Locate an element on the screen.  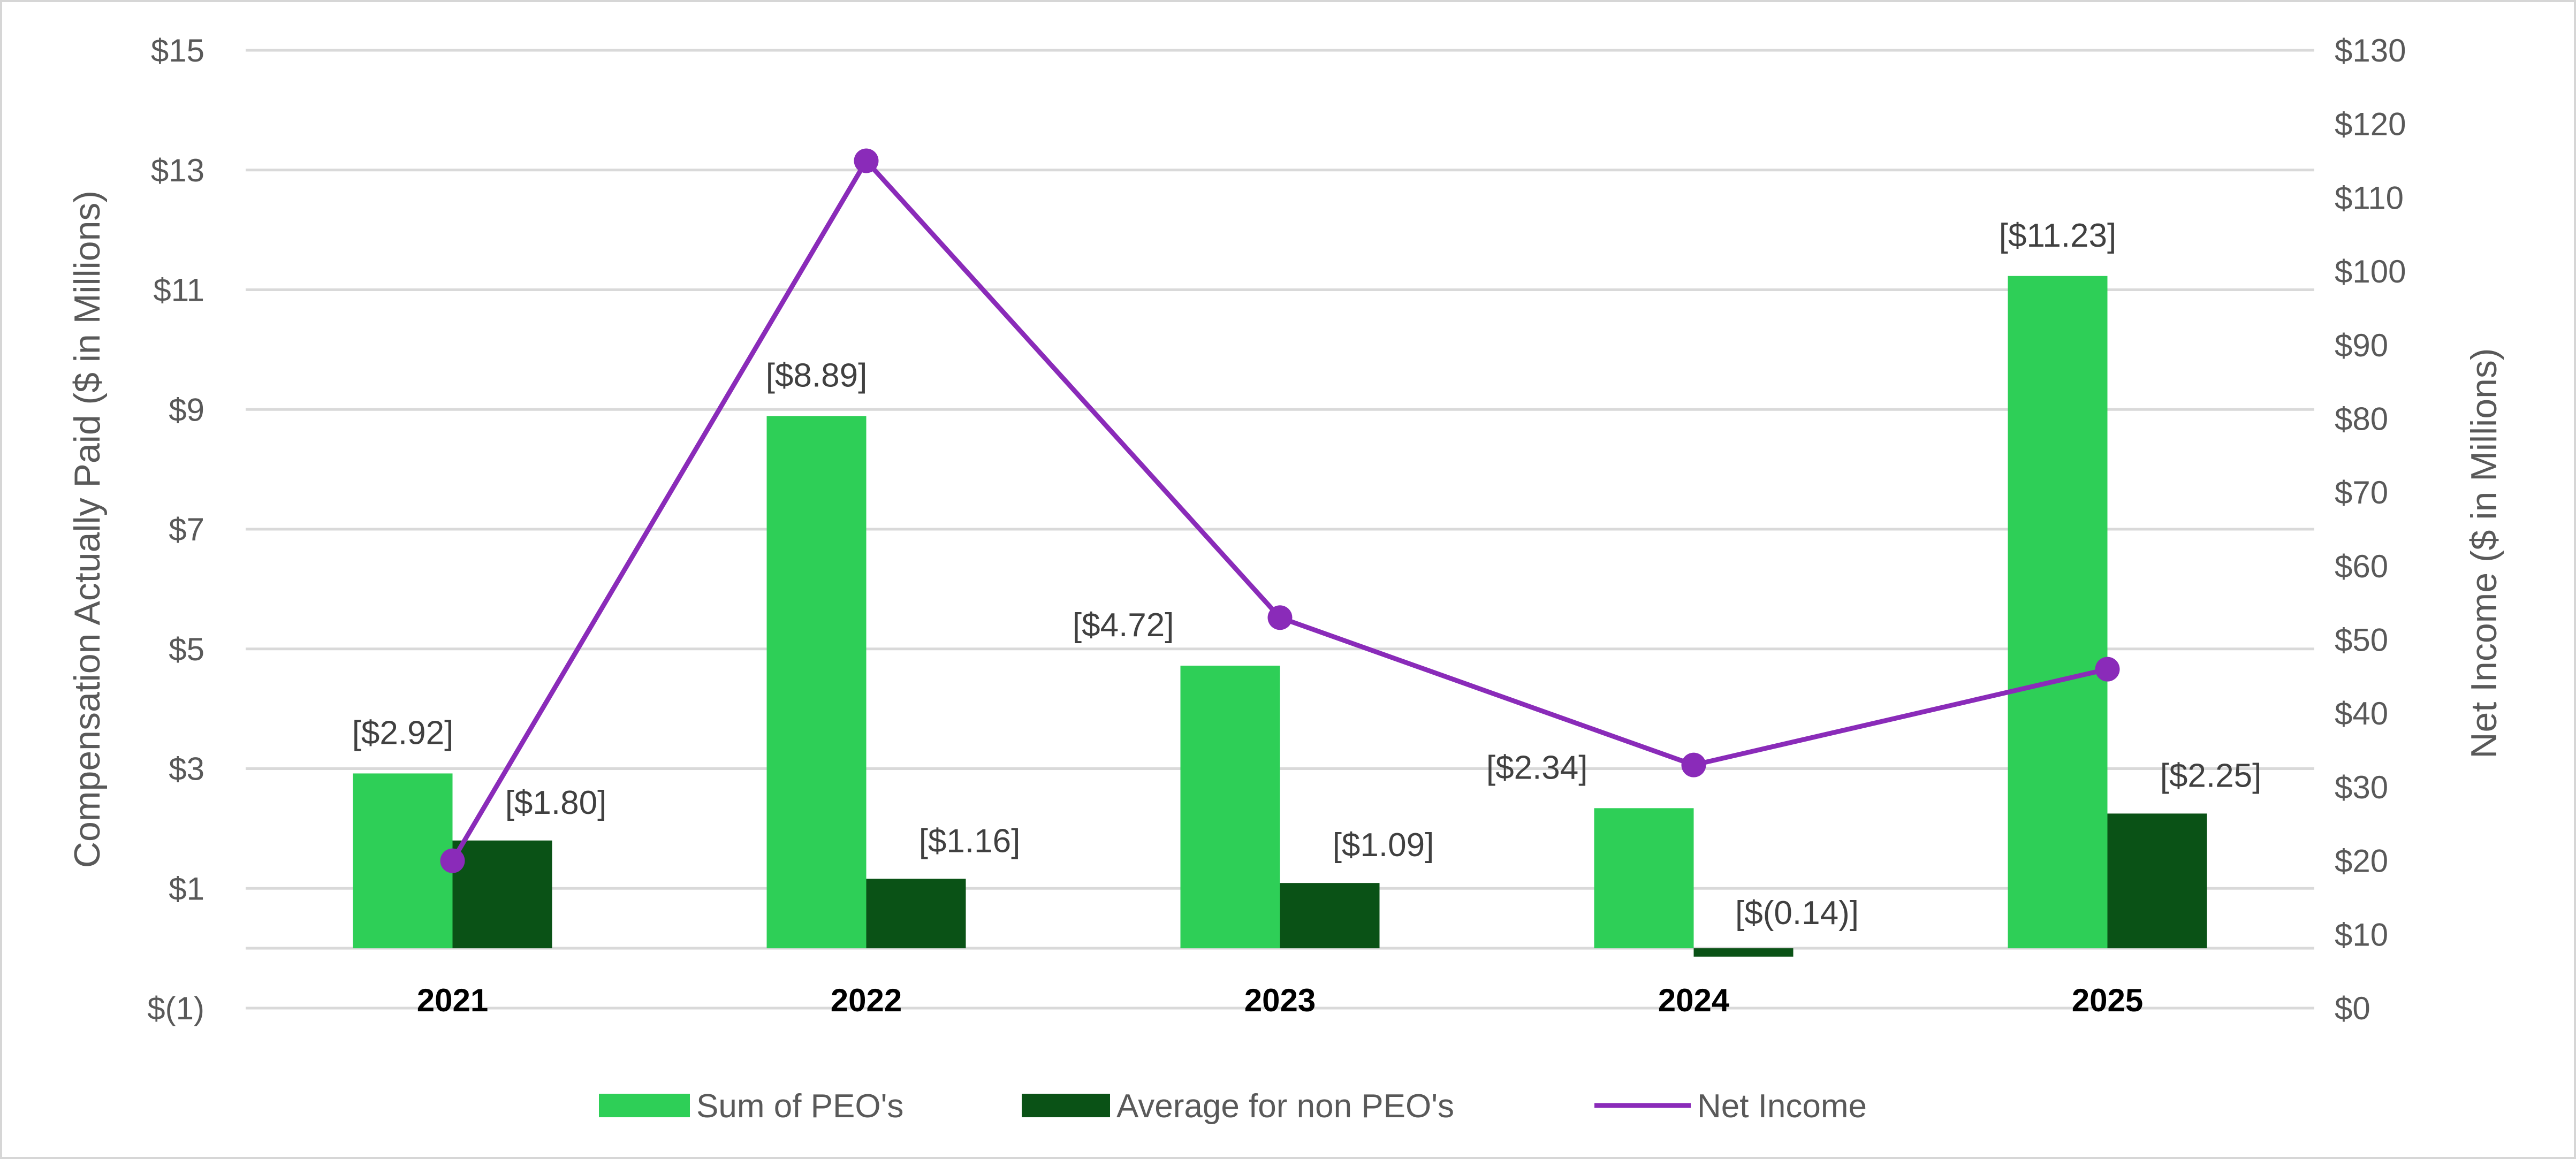
left-tick-label: $1 is located at coordinates (186, 888).